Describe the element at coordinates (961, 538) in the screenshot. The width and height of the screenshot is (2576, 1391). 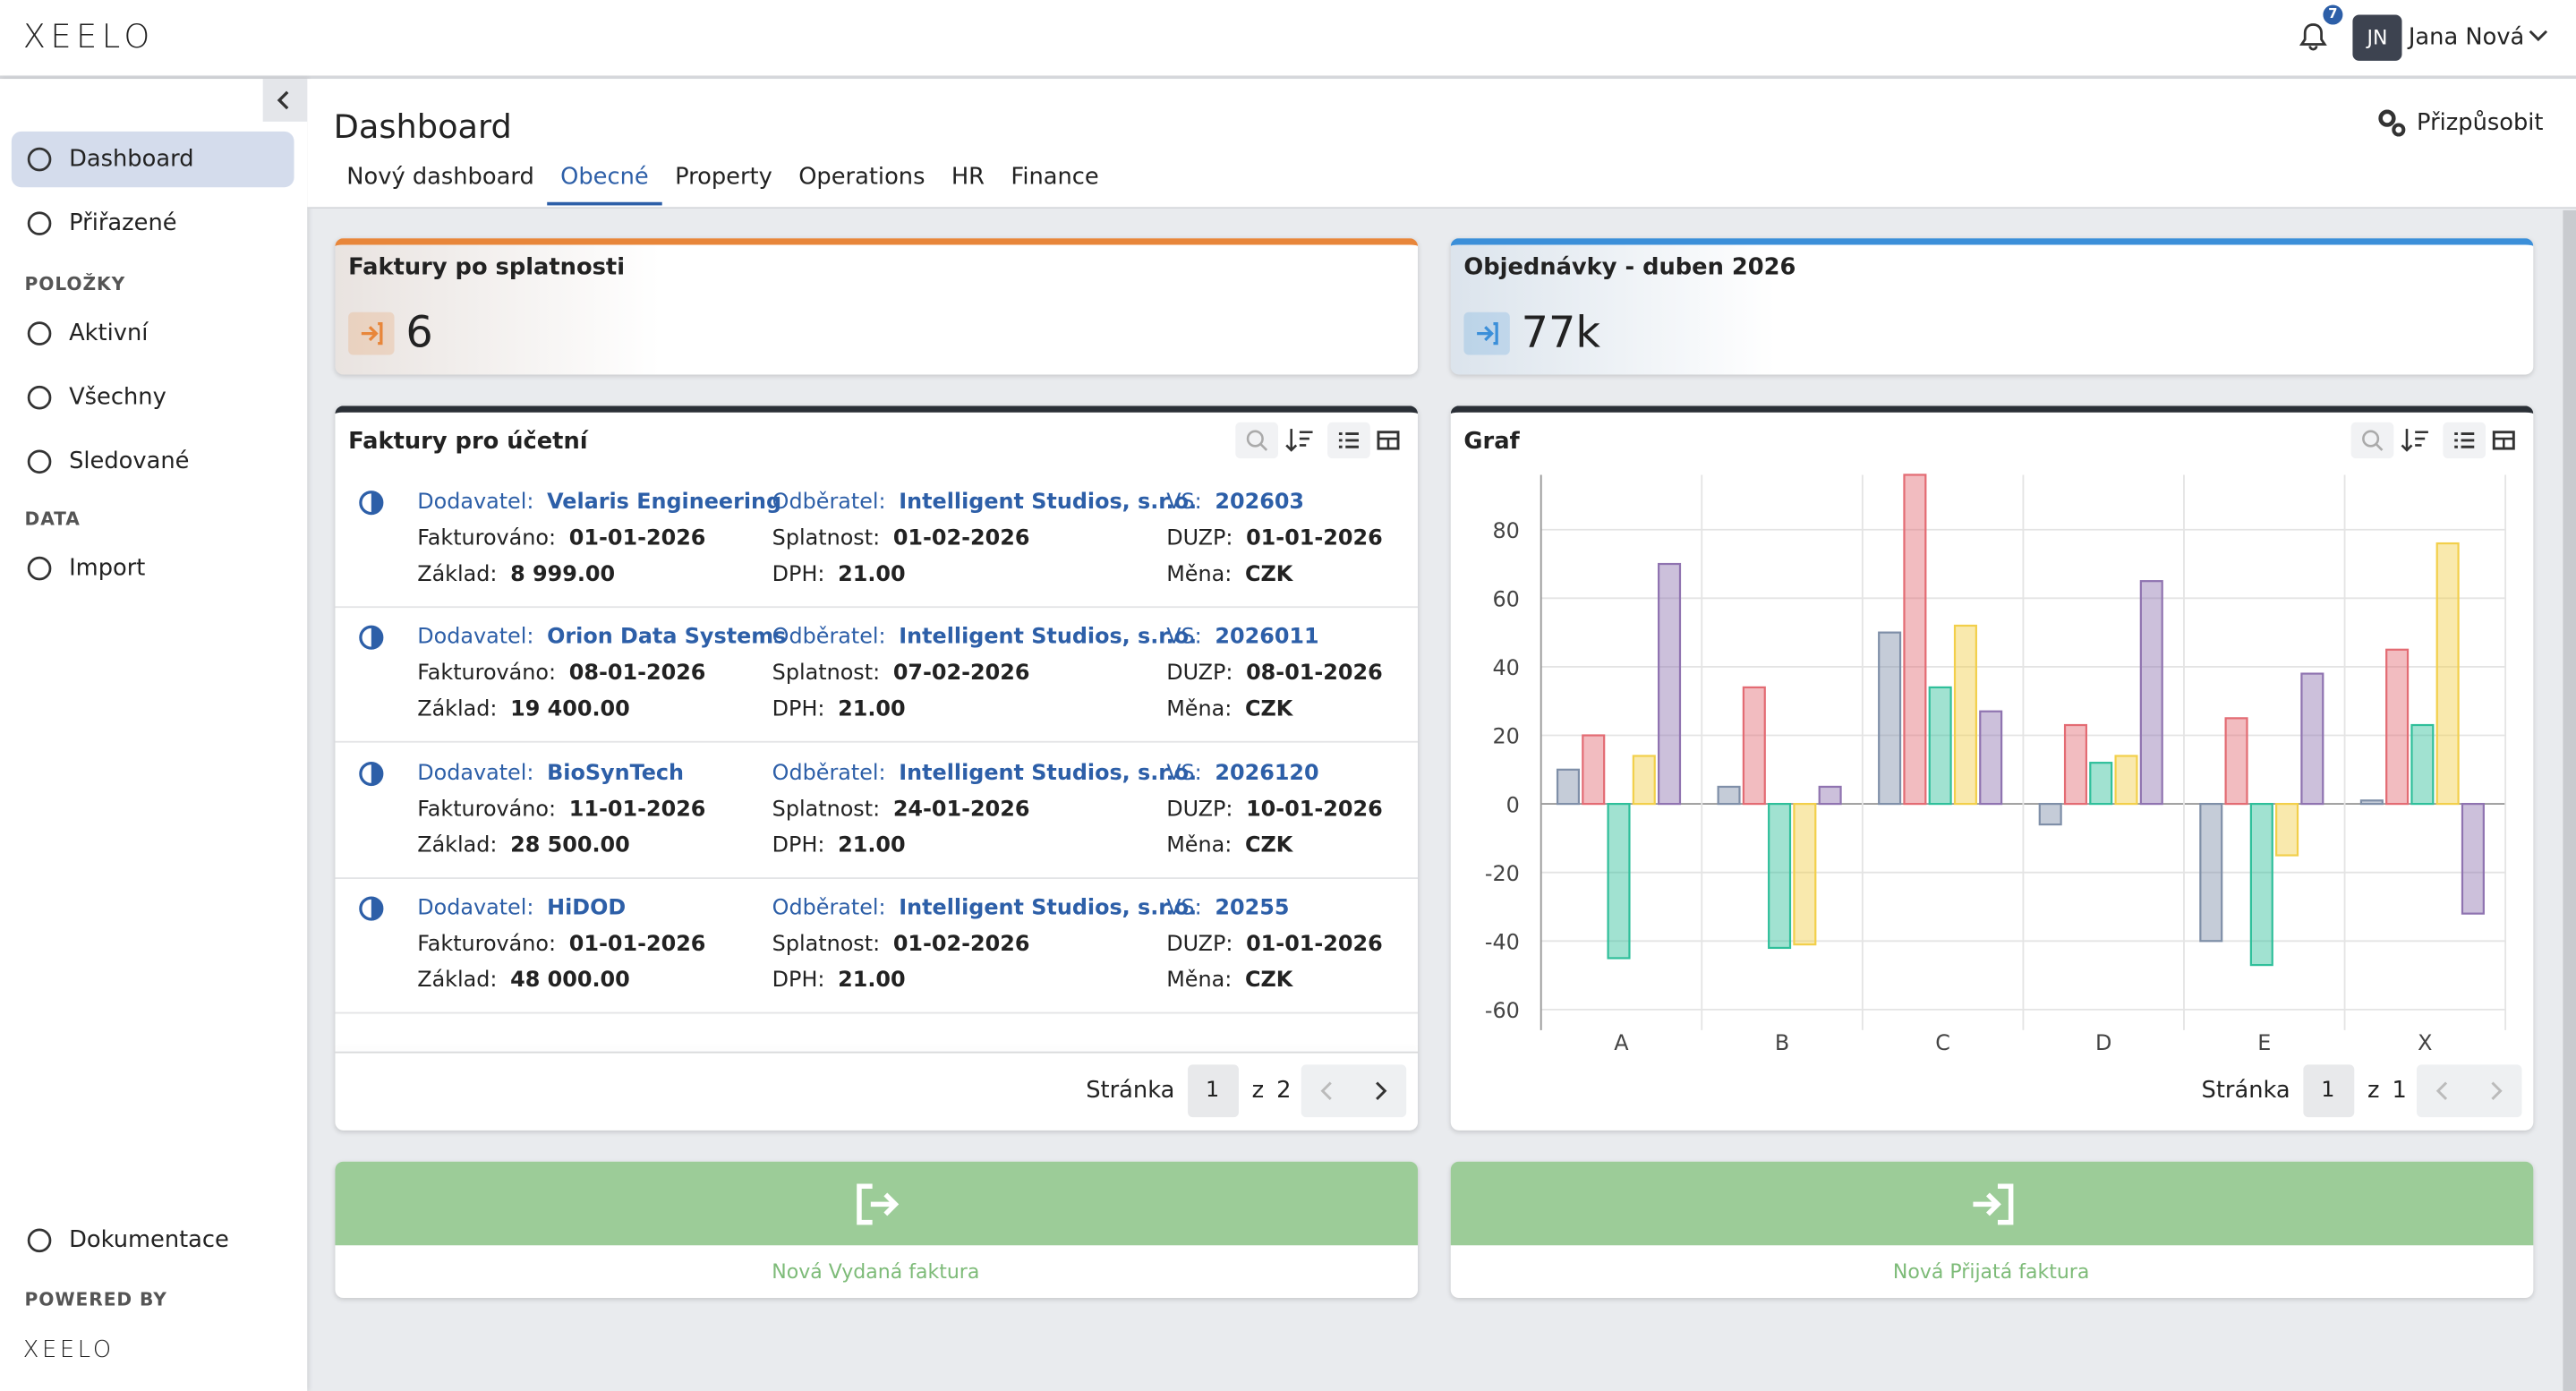
I see `field-value: 01-02-2026` at that location.